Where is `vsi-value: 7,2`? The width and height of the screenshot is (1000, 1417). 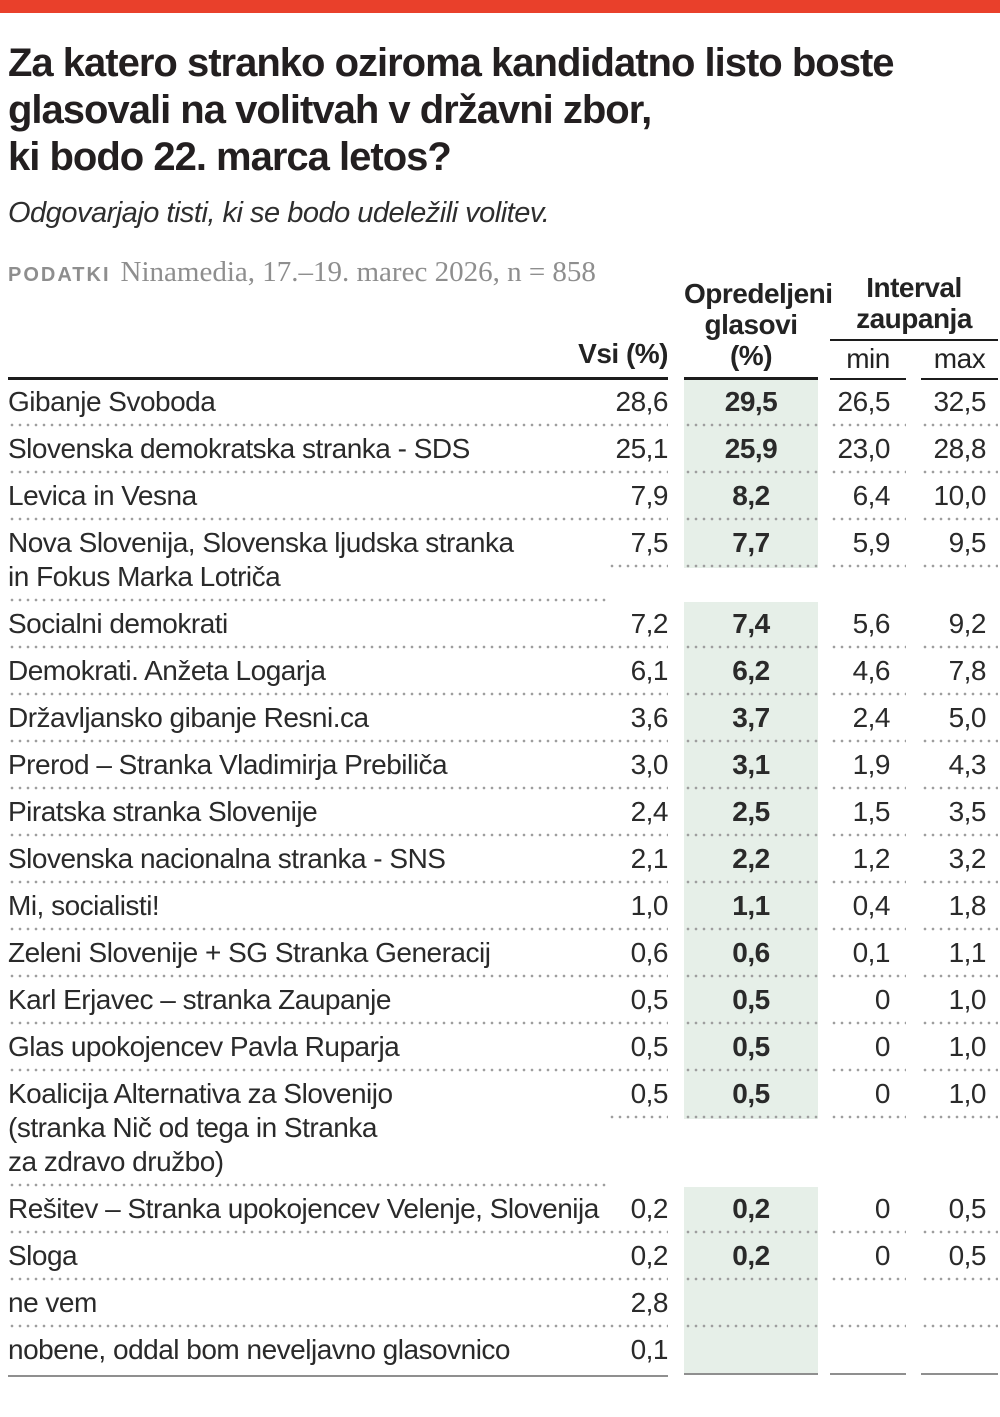
vsi-value: 7,2 is located at coordinates (638, 625).